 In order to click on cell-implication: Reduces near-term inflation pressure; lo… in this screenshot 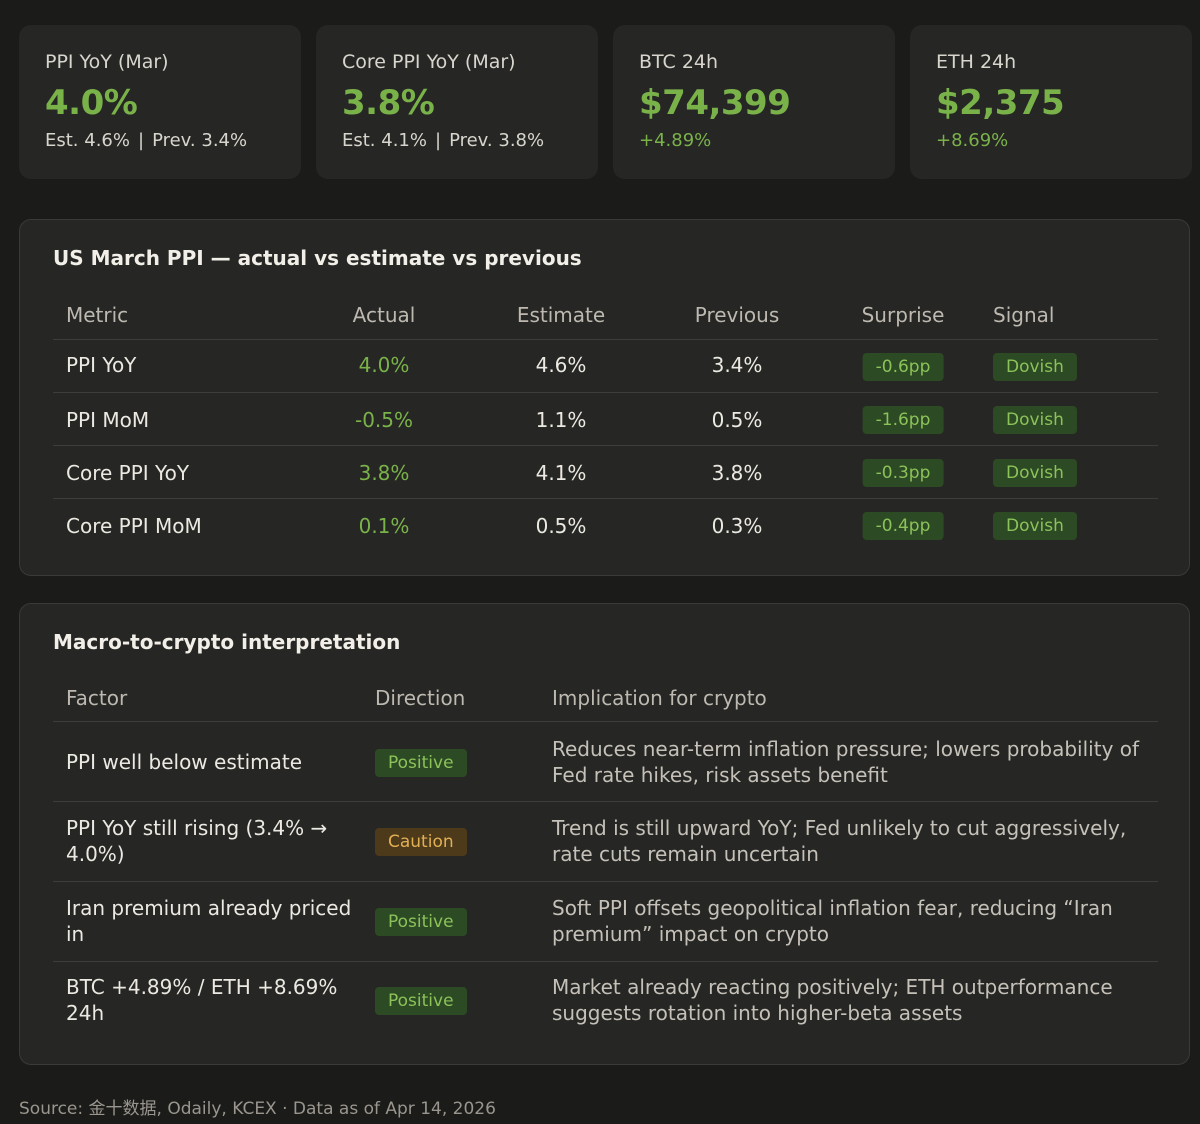, I will do `click(845, 762)`.